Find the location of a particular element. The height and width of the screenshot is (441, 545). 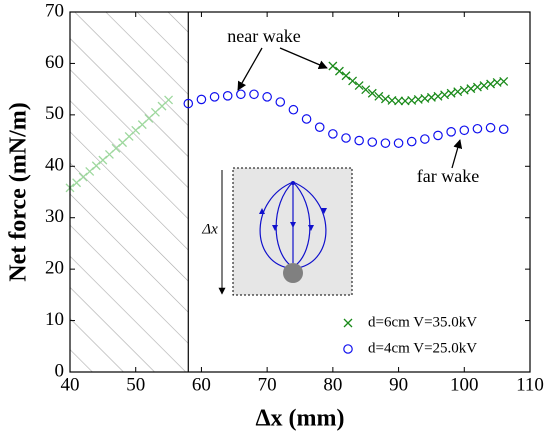

legend-label: d=6cm V=35.0kV is located at coordinates (422, 322).